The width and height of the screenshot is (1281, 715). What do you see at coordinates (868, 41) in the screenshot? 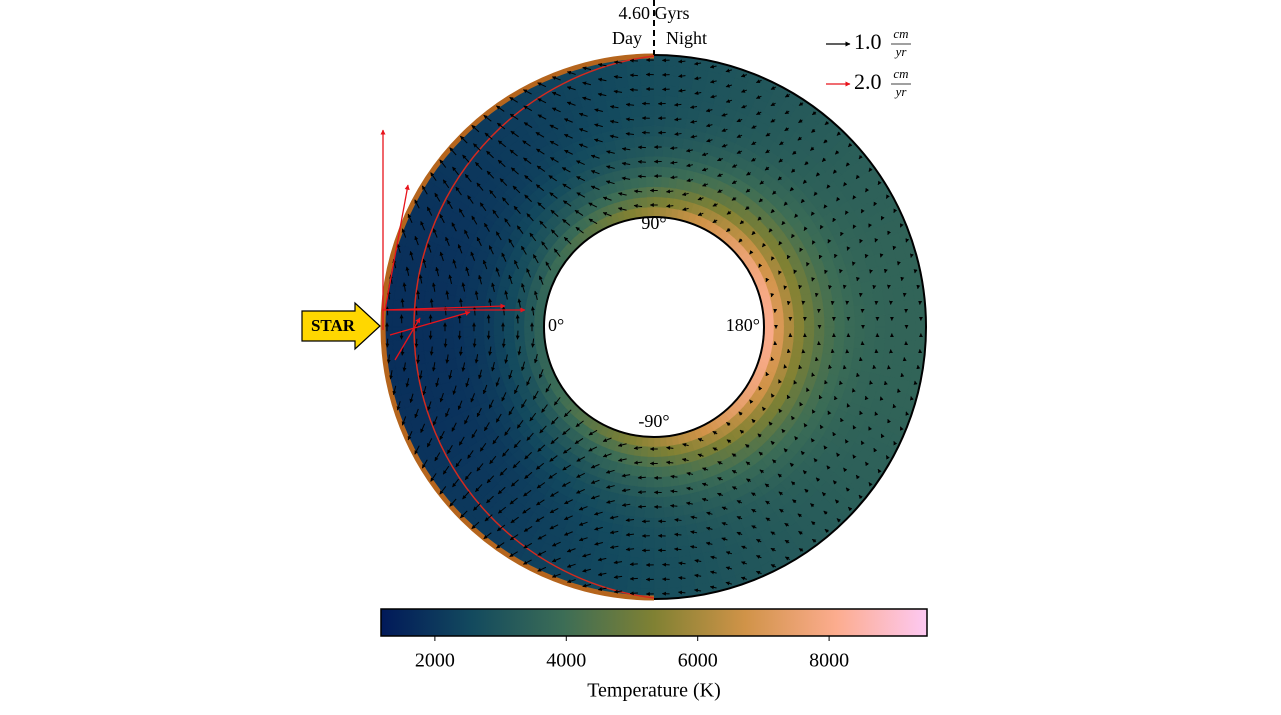
I see `legend-label: 1.0` at bounding box center [868, 41].